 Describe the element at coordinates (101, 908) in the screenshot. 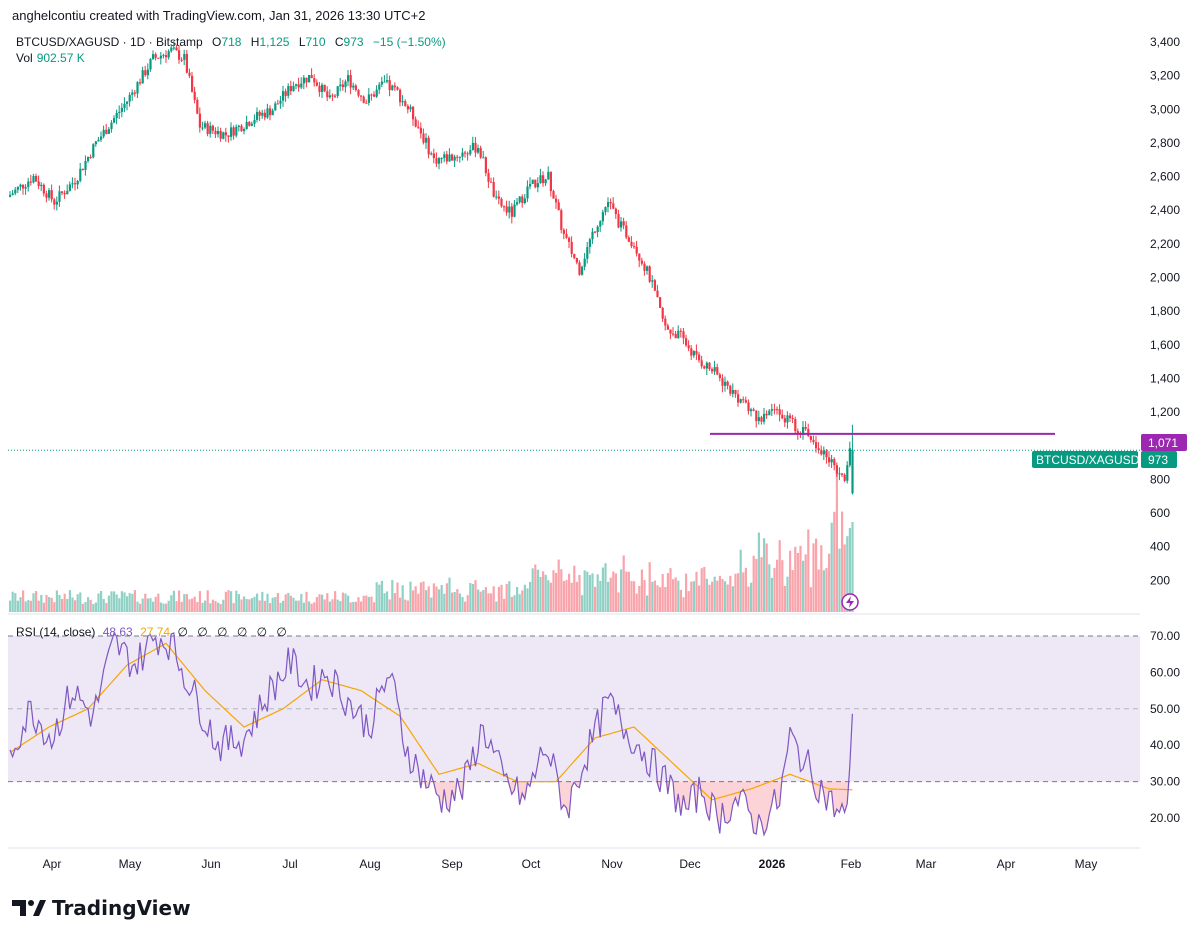

I see `tradingview-logo: TradingView` at that location.